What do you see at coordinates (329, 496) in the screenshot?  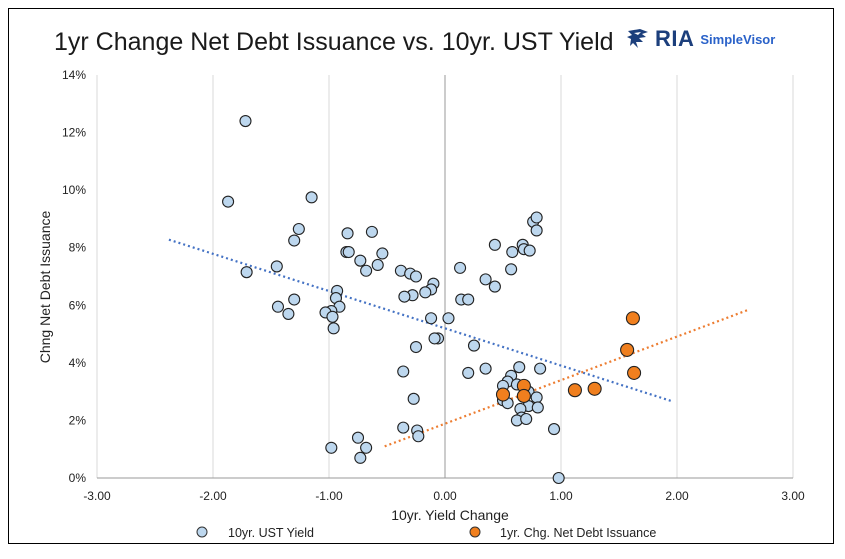 I see `x-tick-label: -1.00` at bounding box center [329, 496].